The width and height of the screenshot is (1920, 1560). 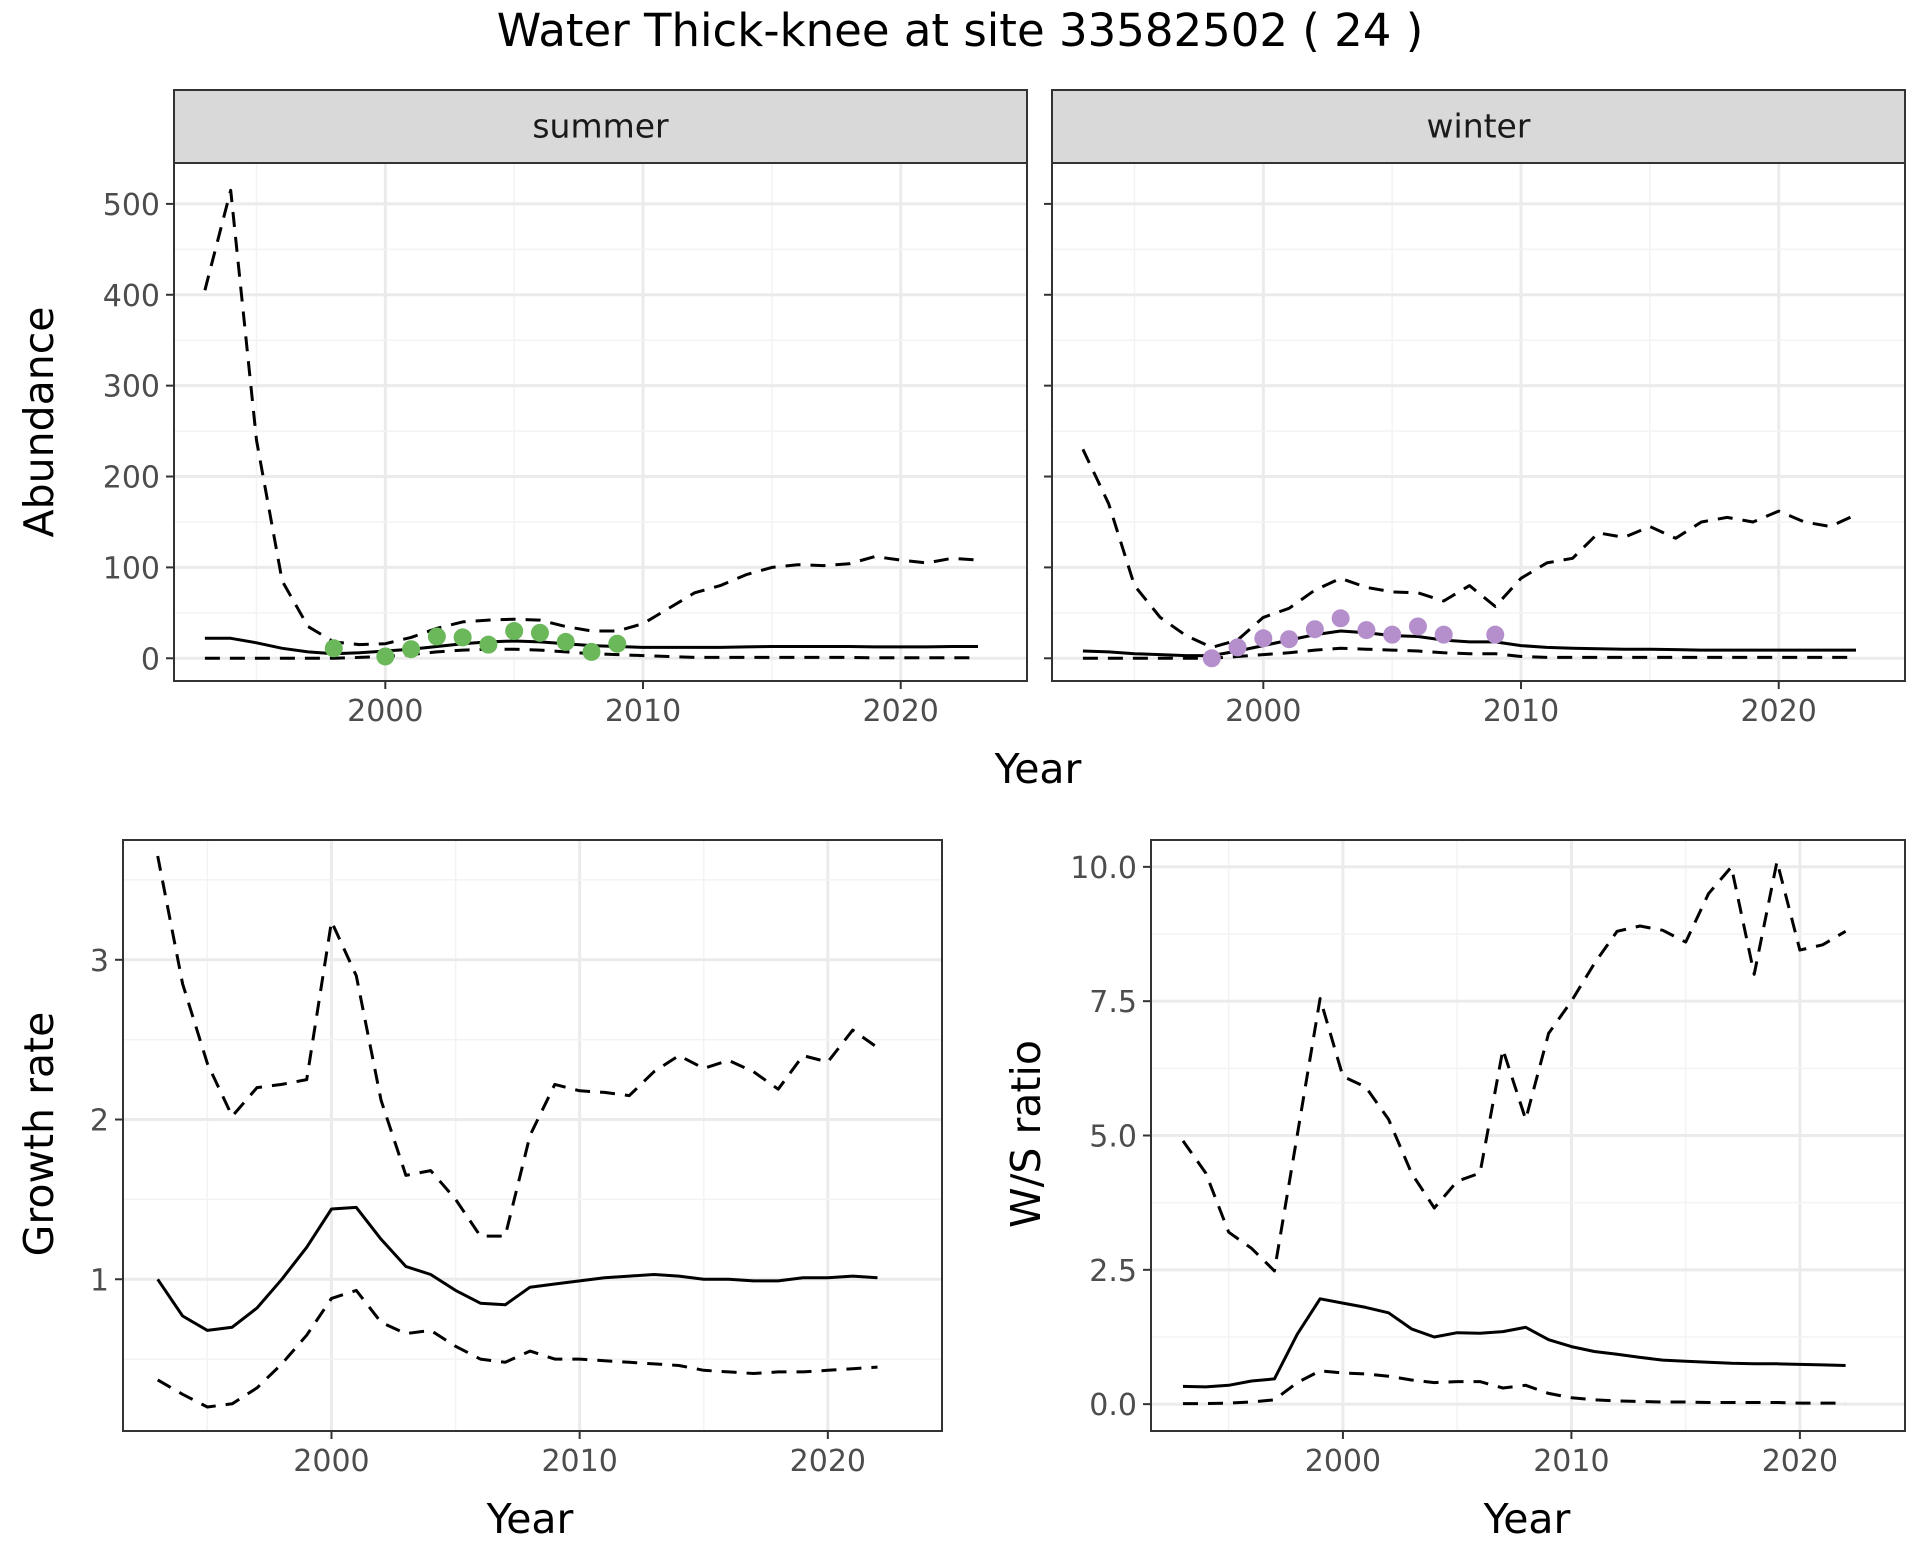 I want to click on y-tick-label: 500, so click(x=131, y=205).